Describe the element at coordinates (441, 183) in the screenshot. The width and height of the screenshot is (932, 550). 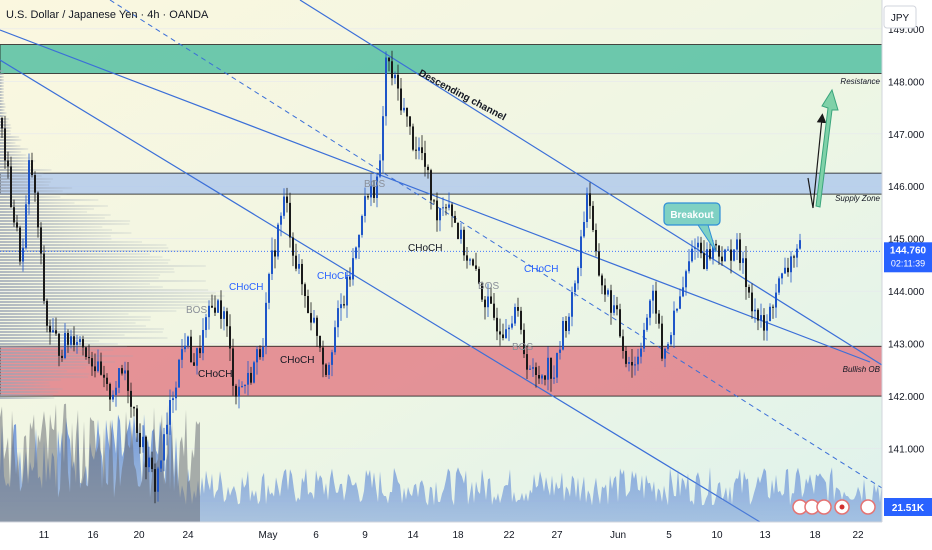
I see `zone-supply-zone` at that location.